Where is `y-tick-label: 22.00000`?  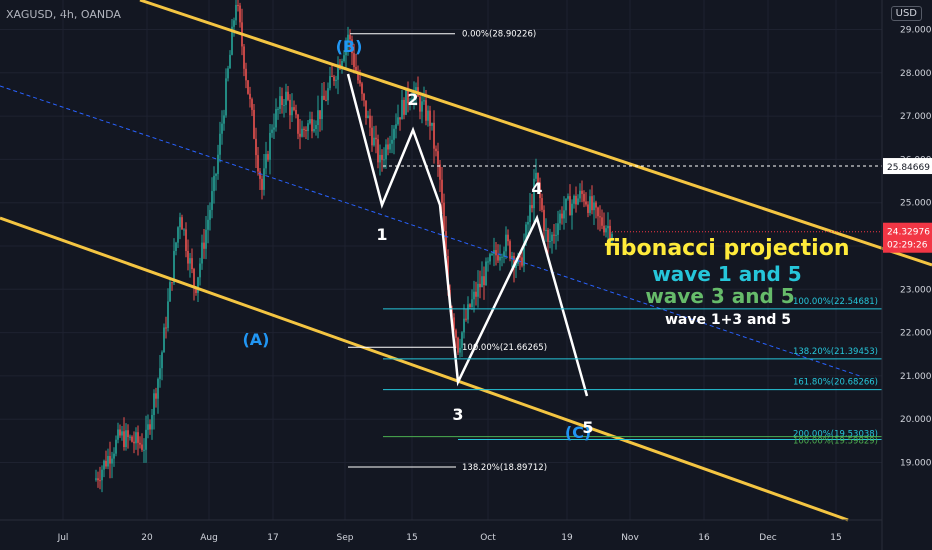
y-tick-label: 22.00000 is located at coordinates (916, 334).